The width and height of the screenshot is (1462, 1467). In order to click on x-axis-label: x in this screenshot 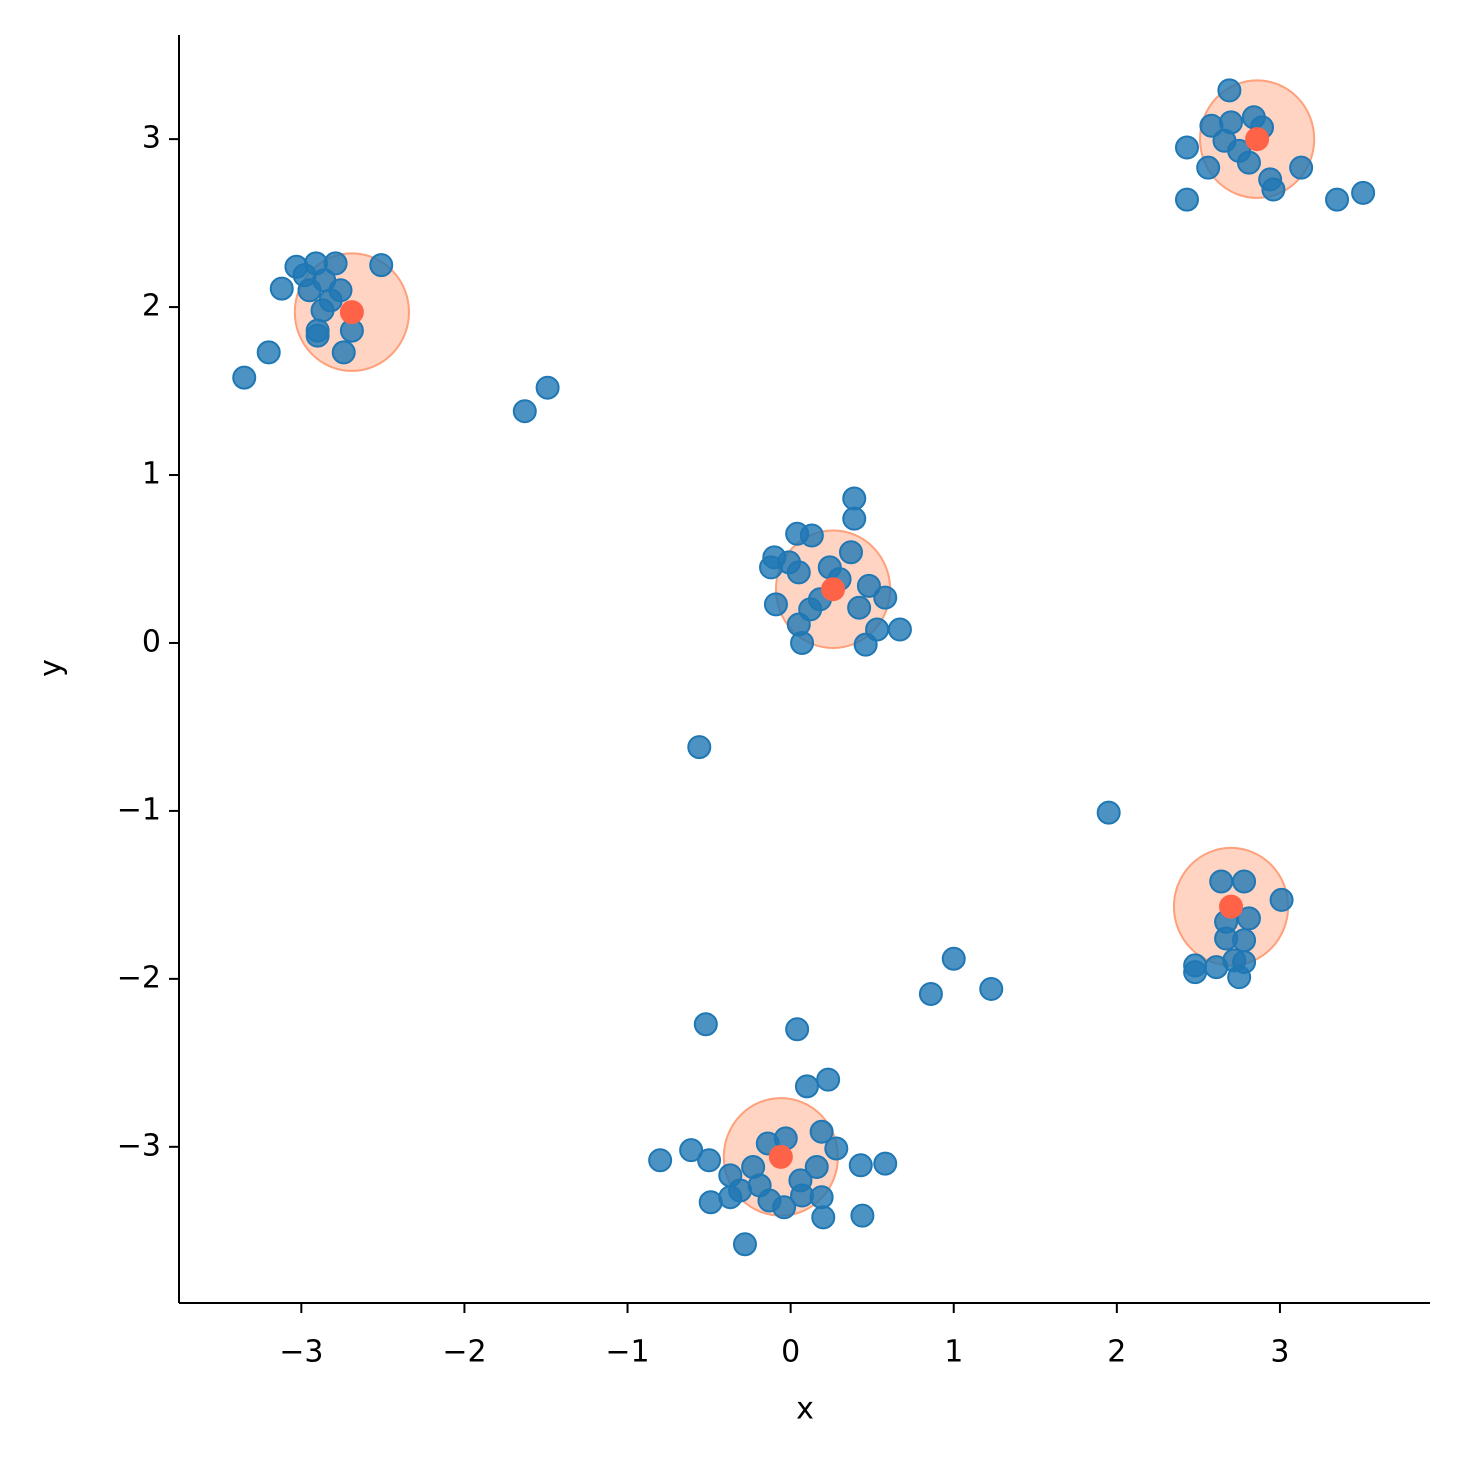, I will do `click(805, 1409)`.